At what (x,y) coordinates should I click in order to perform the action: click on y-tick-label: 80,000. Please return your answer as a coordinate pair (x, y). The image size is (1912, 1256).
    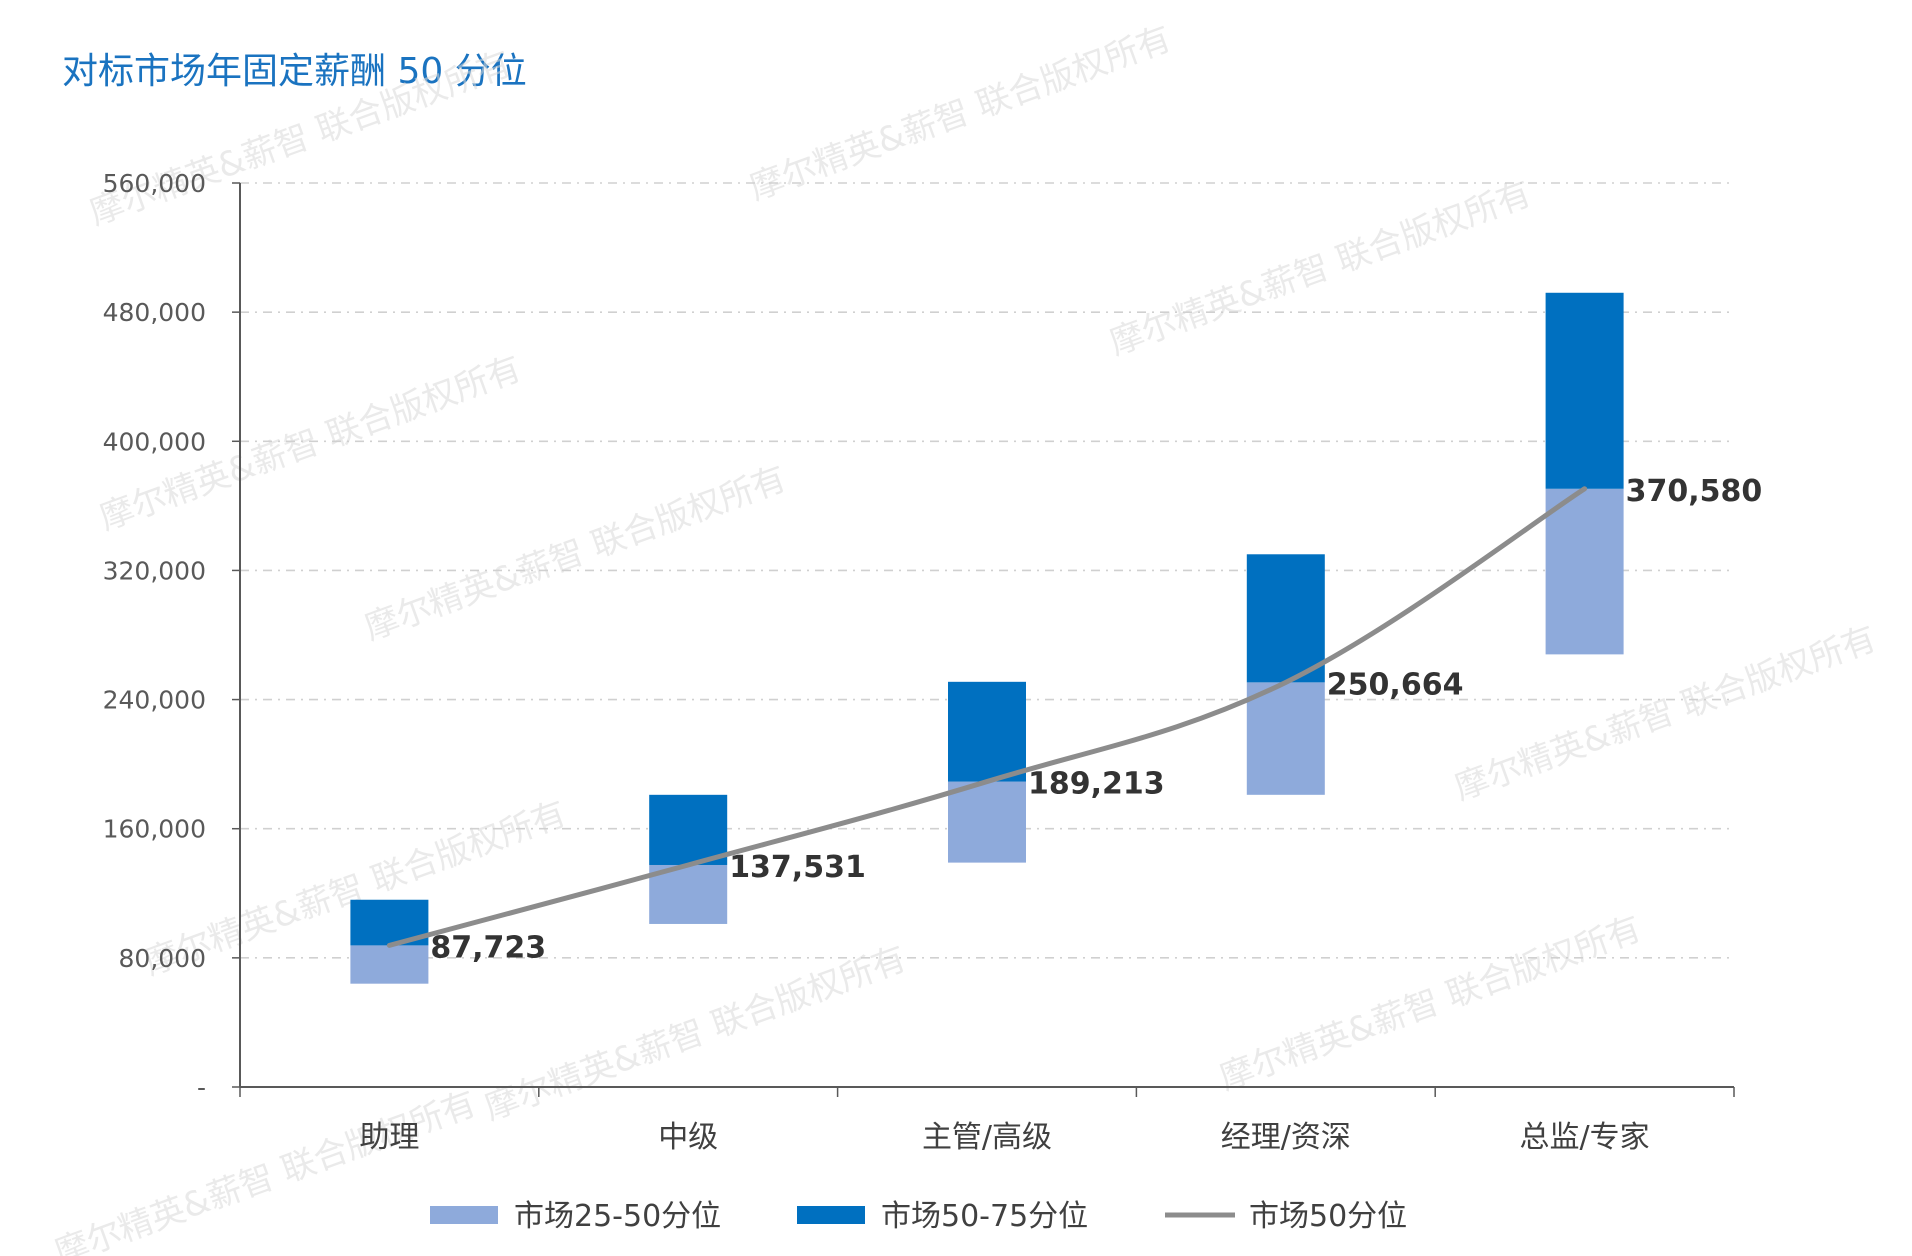
    Looking at the image, I should click on (162, 958).